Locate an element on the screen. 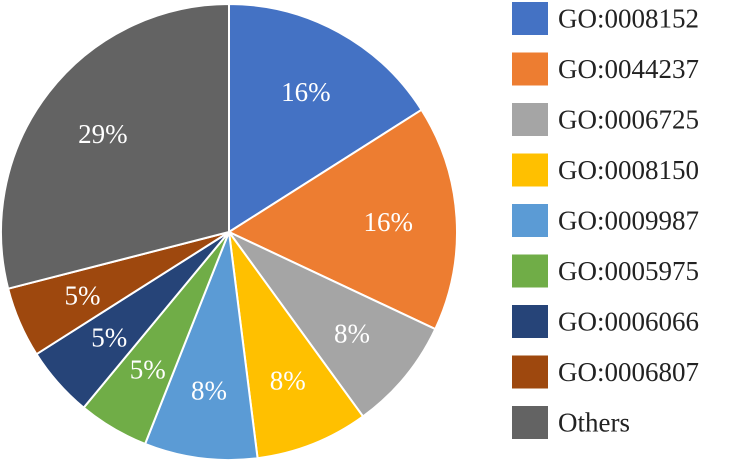  slice-label-go-0044237: 16% is located at coordinates (389, 222).